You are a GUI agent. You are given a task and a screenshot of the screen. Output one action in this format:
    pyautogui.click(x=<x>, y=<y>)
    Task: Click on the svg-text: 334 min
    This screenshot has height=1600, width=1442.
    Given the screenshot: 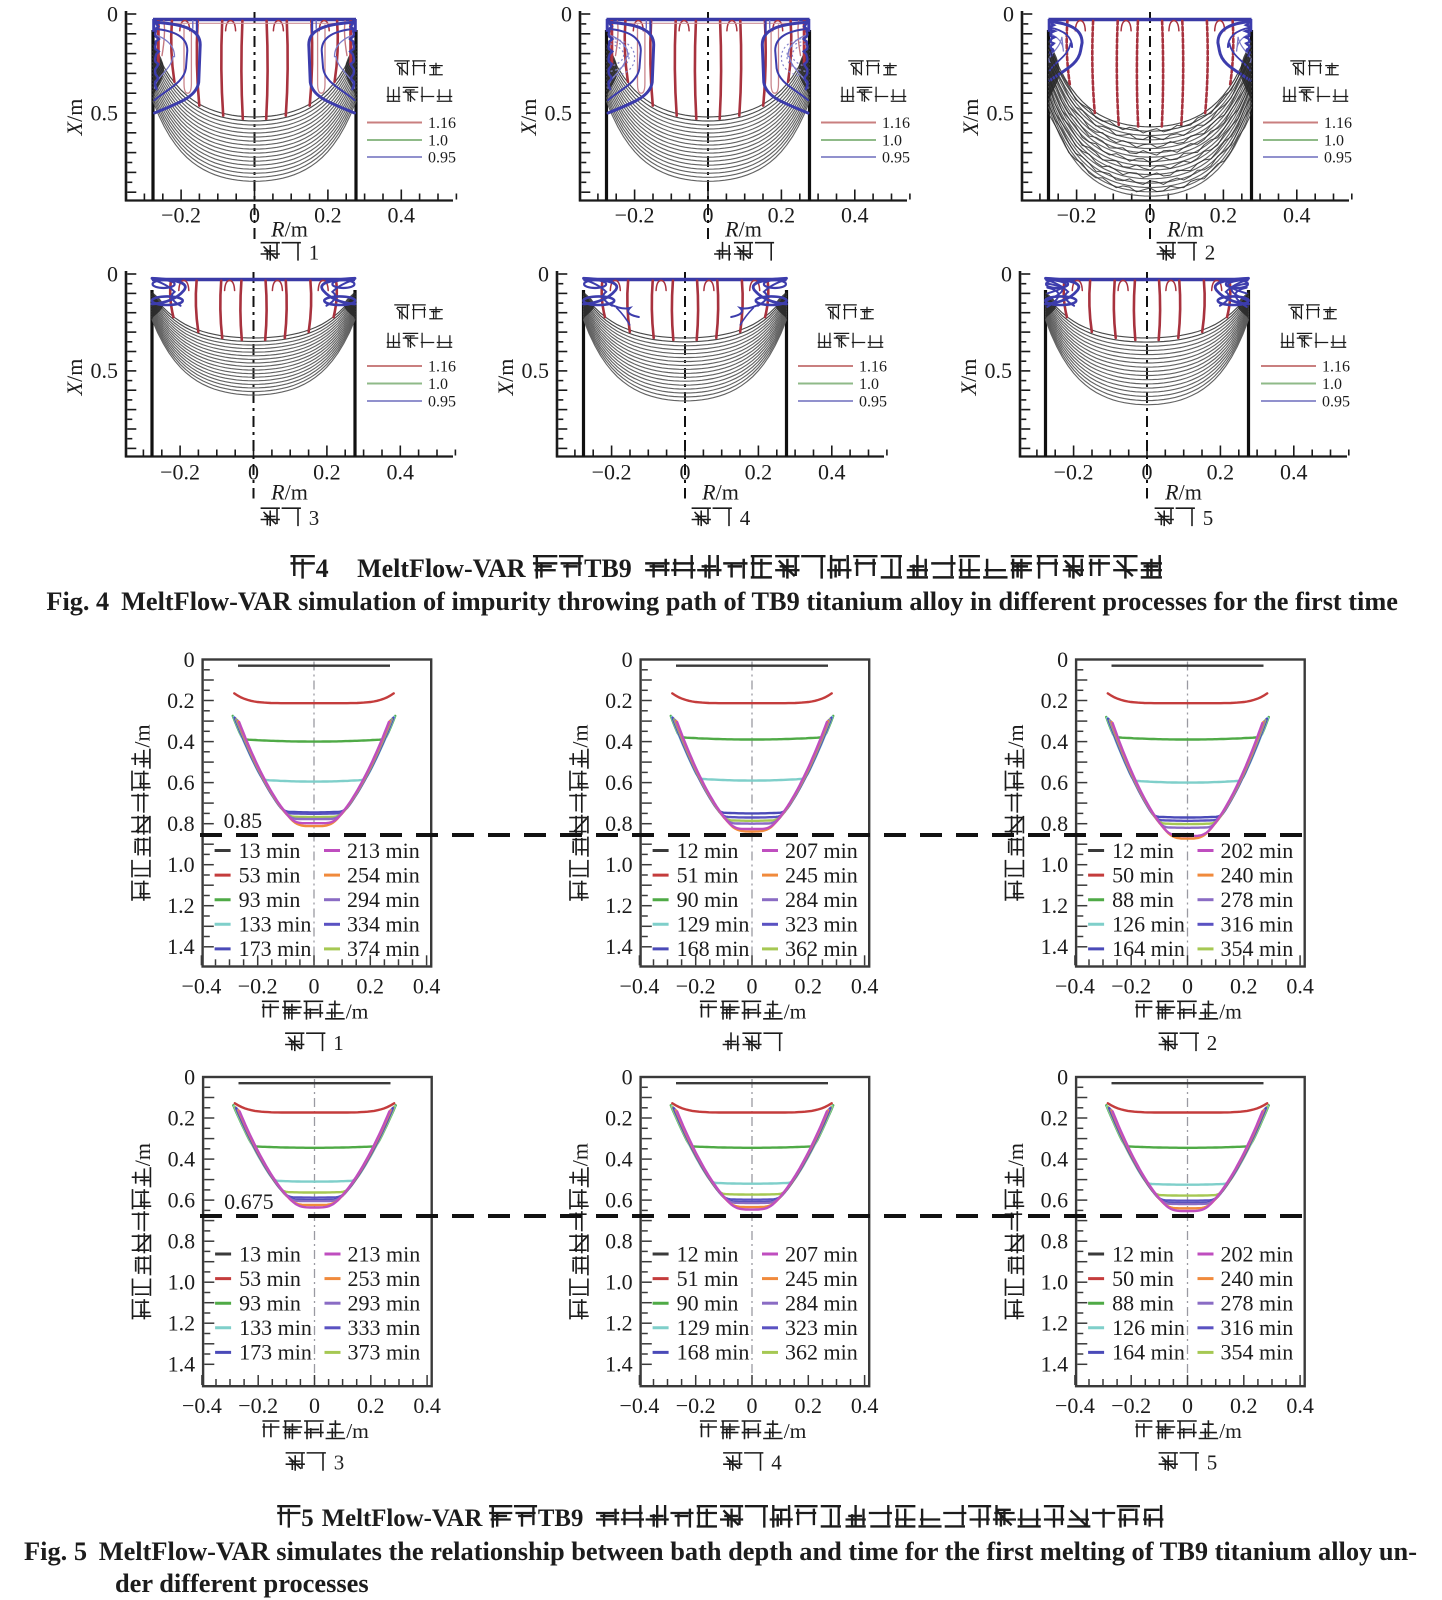 What is the action you would take?
    pyautogui.click(x=383, y=924)
    